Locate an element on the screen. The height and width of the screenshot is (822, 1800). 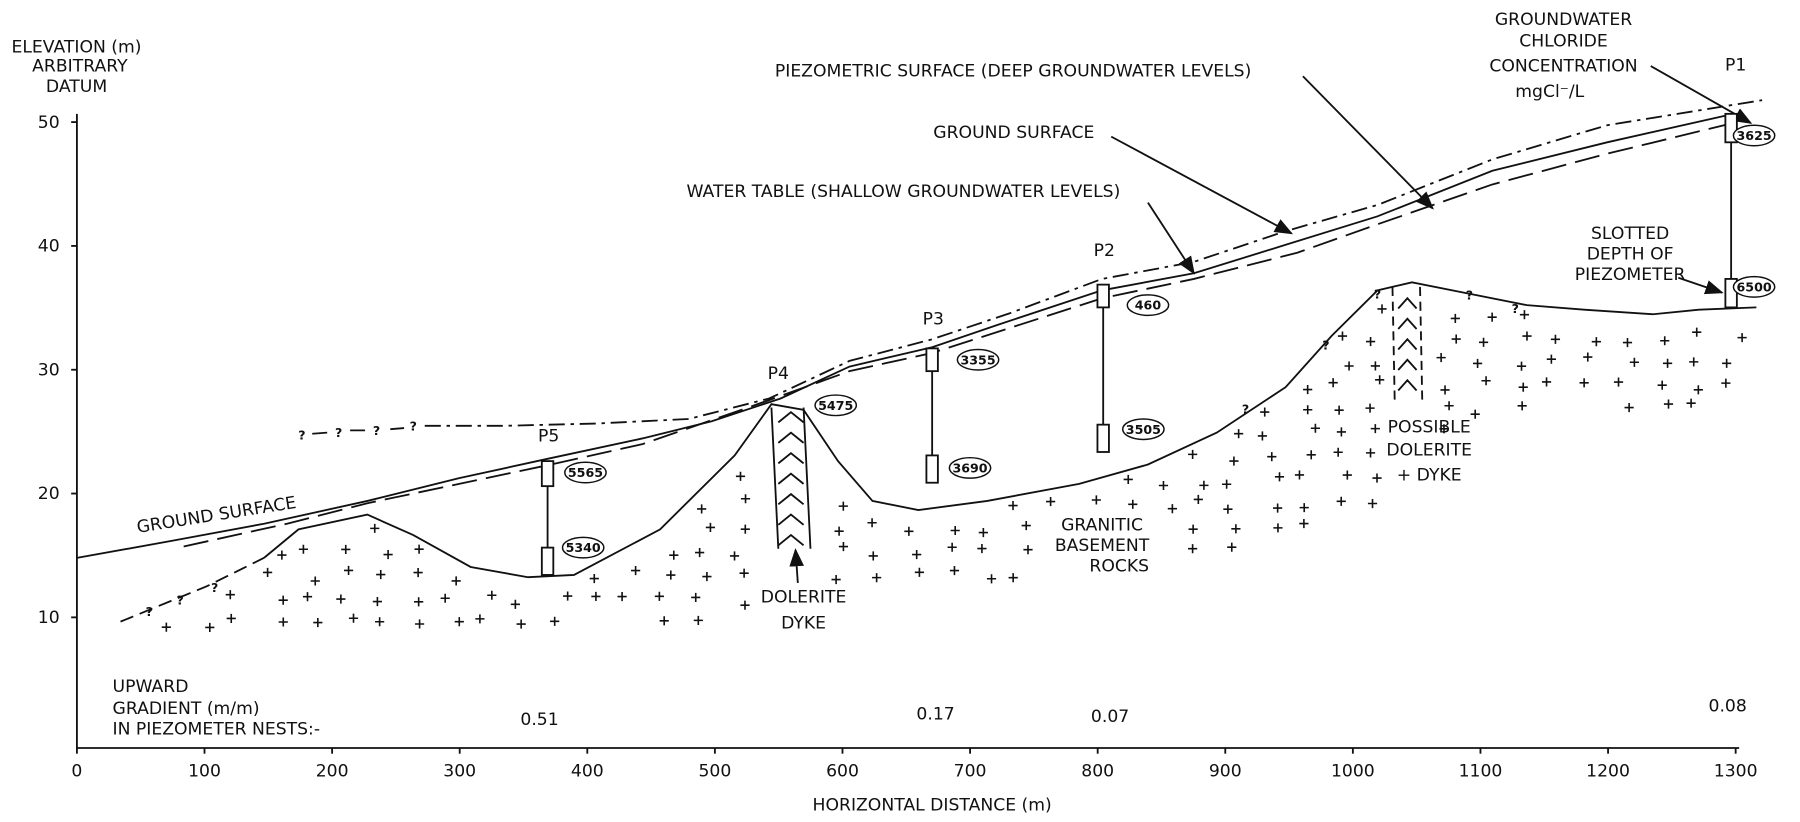
x-tick-label: 400 is located at coordinates (587, 772).